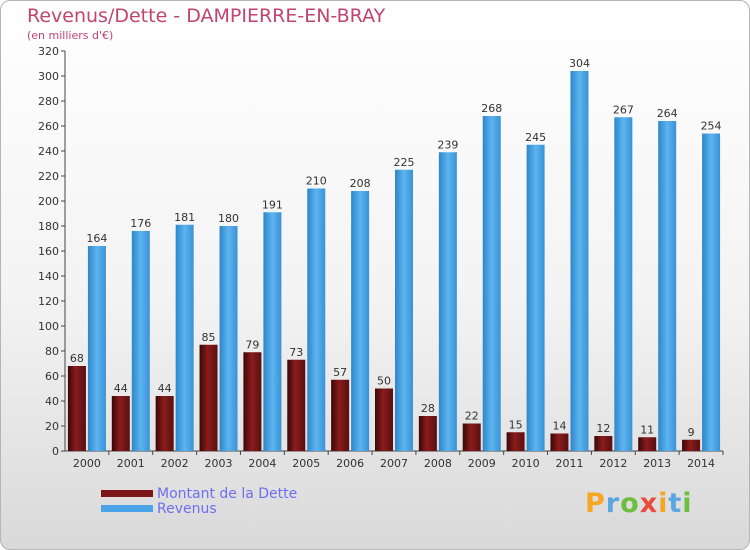 The height and width of the screenshot is (550, 750). I want to click on x-tick-label: 2005, so click(306, 463).